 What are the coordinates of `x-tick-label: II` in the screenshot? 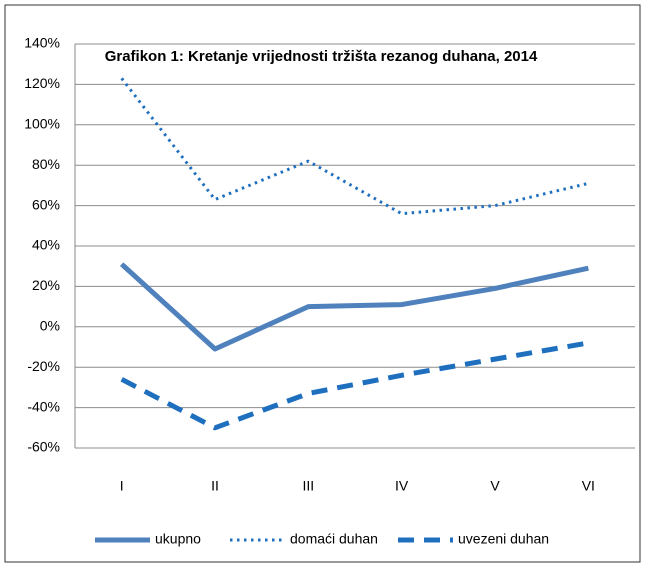 It's located at (215, 486).